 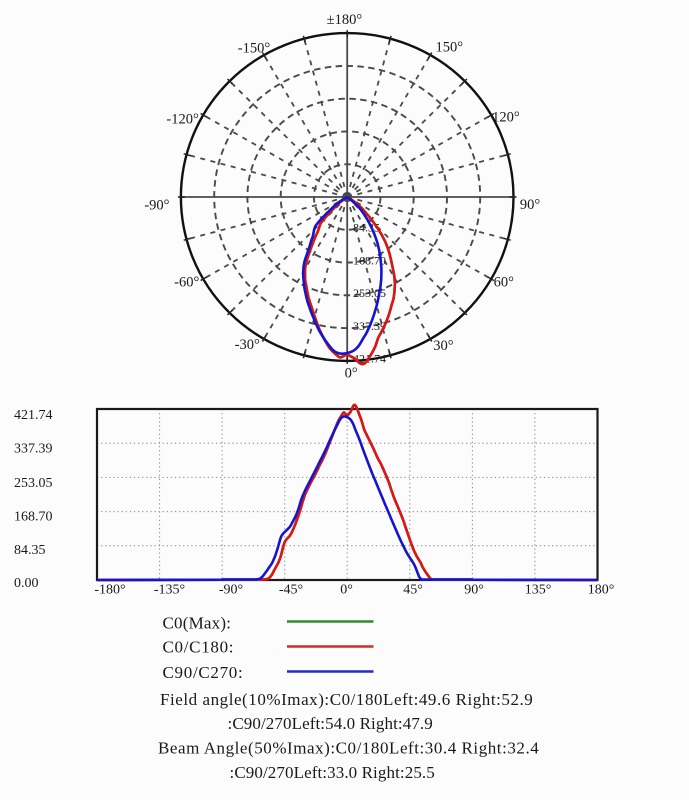 I want to click on svg-text: 84.35, so click(x=30, y=550).